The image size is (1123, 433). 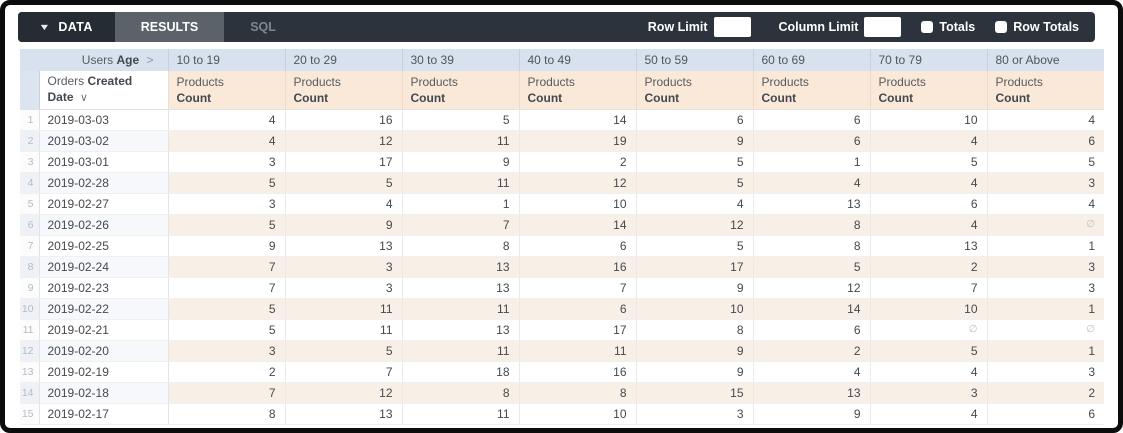 What do you see at coordinates (1001, 27) in the screenshot?
I see `row-totals-checkbox` at bounding box center [1001, 27].